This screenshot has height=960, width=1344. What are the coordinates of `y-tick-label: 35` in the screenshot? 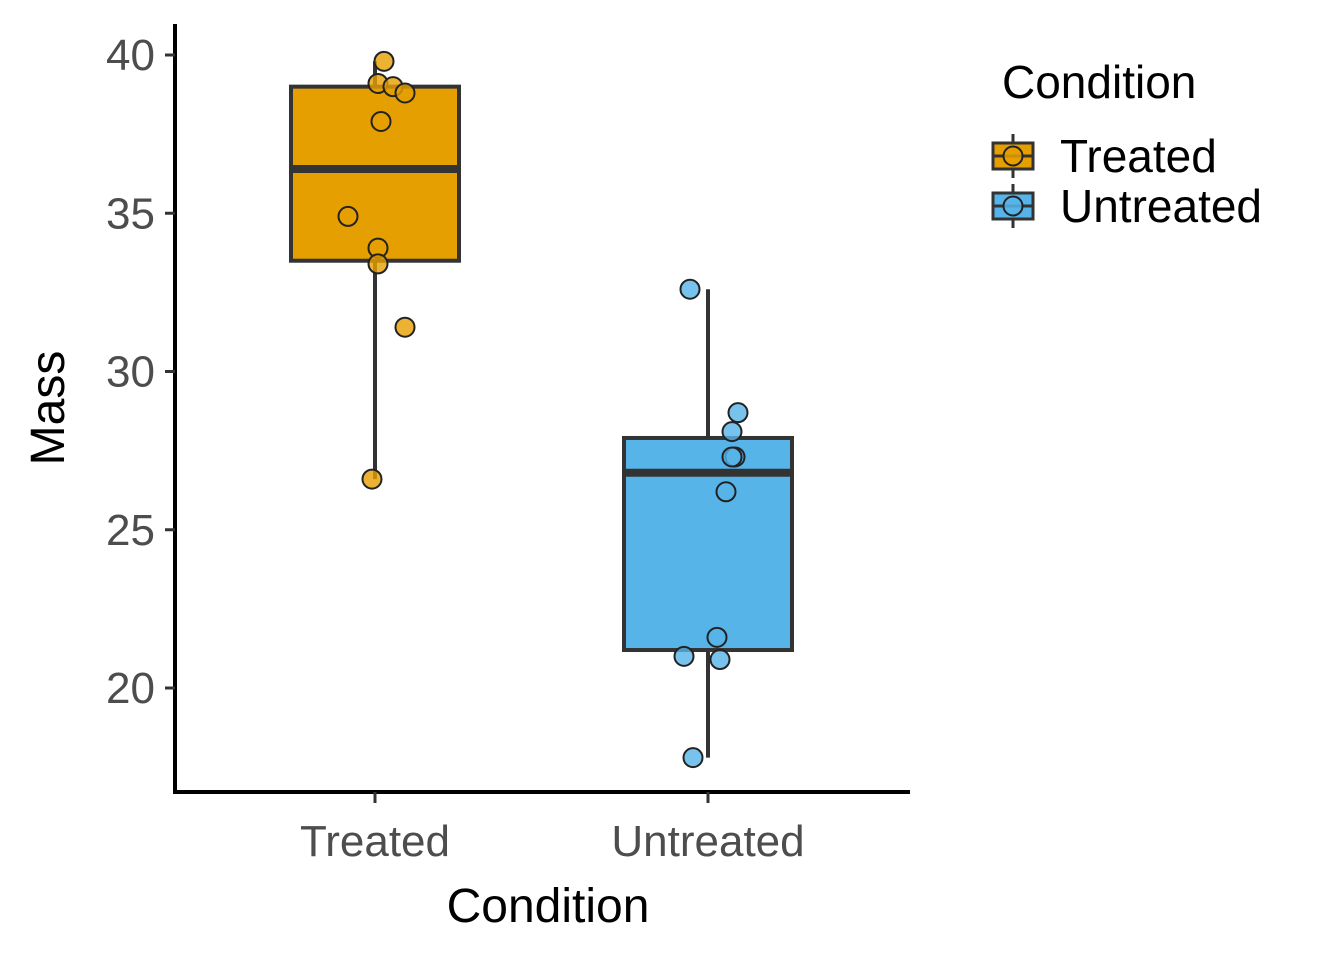 It's located at (130, 213).